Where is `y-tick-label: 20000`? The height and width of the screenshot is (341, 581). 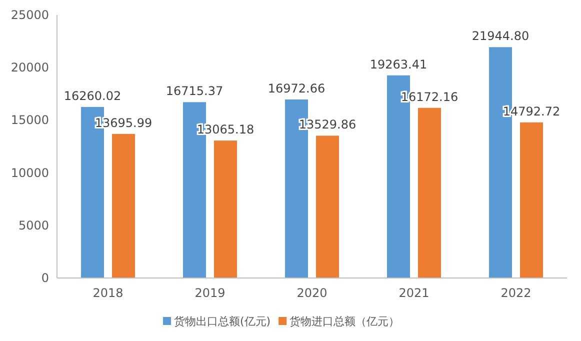 y-tick-label: 20000 is located at coordinates (29, 67).